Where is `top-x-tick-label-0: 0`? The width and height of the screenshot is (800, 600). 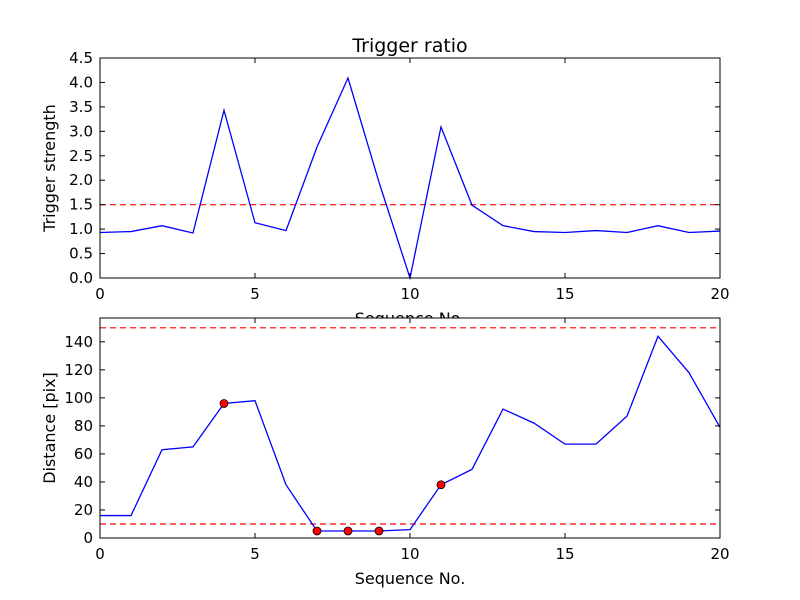
top-x-tick-label-0: 0 is located at coordinates (100, 294).